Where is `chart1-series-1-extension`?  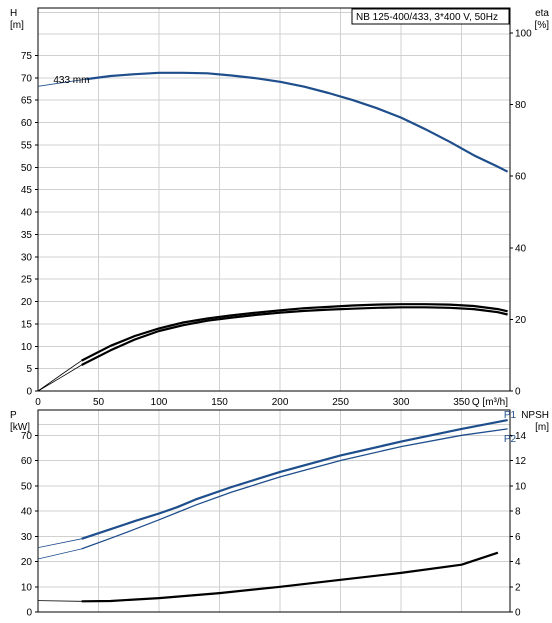
chart1-series-1-extension is located at coordinates (59, 376).